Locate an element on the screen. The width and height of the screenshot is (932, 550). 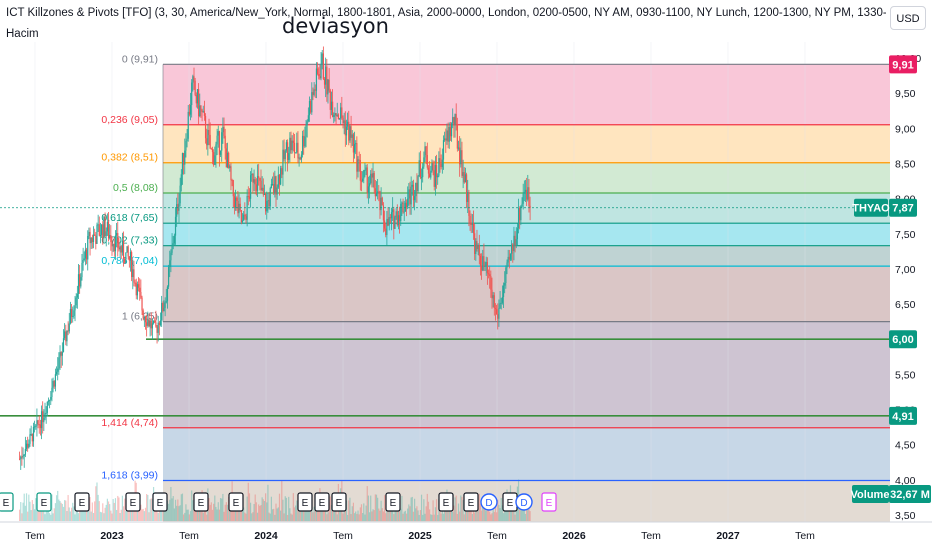
x-tick-label-1: 2023 is located at coordinates (112, 536).